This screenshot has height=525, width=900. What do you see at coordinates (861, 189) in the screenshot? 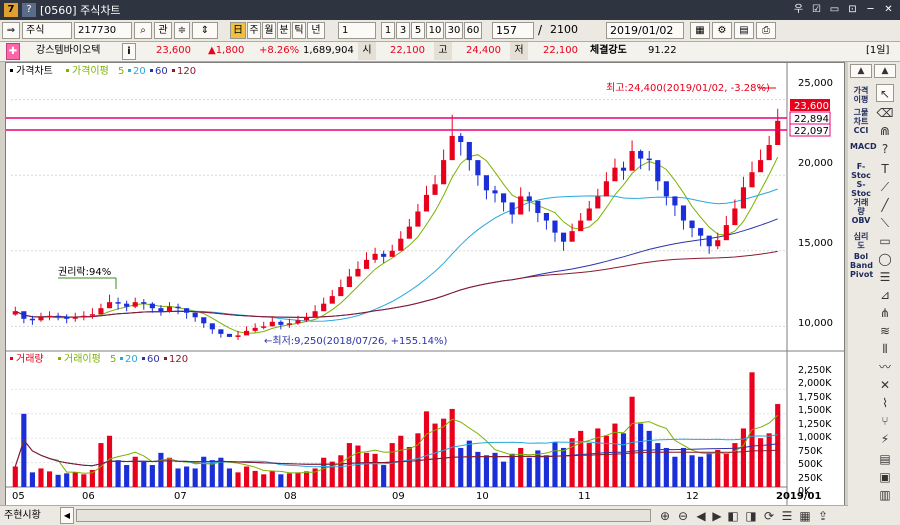
I see `indicator-s-stoc: S-Stoc` at bounding box center [861, 189].